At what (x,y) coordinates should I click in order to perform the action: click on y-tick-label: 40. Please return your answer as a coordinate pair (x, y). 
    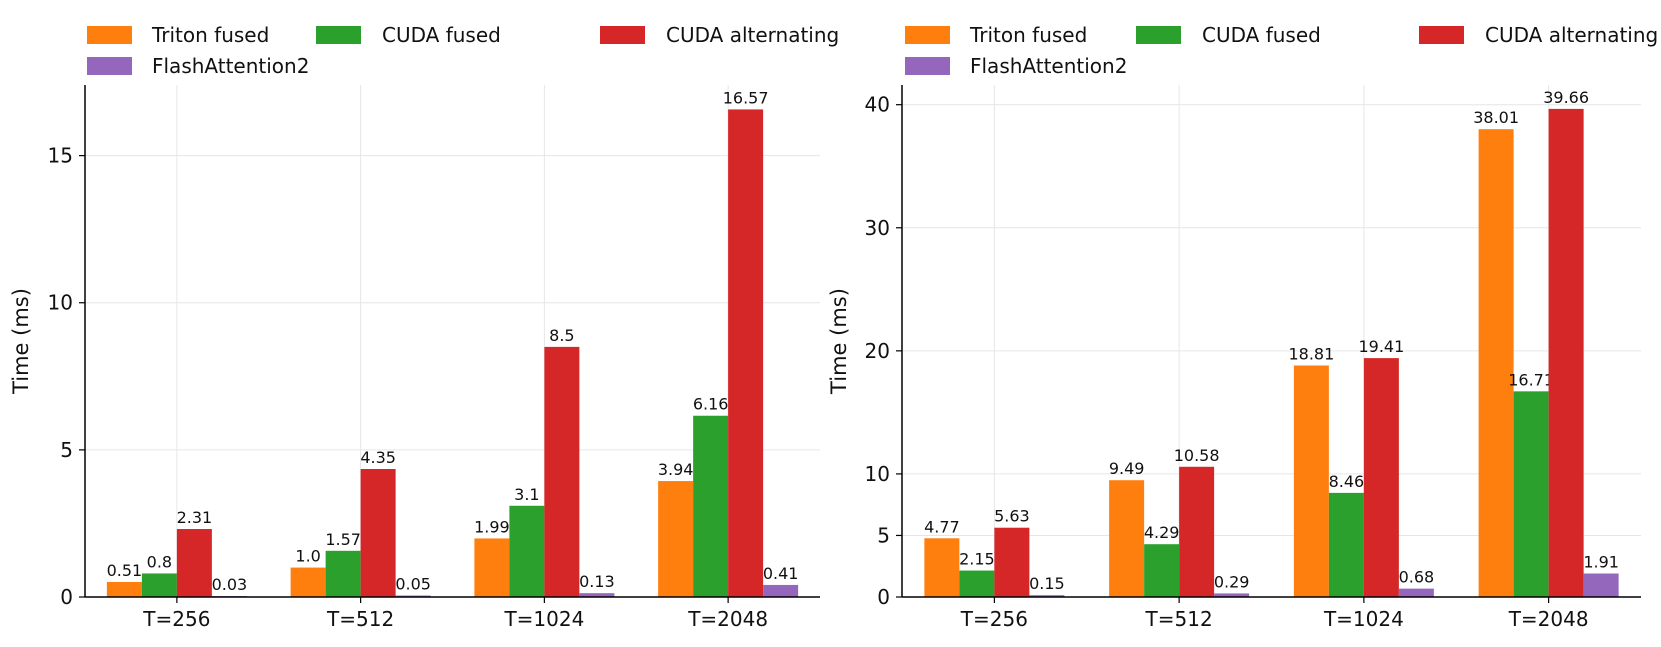
    Looking at the image, I should click on (877, 105).